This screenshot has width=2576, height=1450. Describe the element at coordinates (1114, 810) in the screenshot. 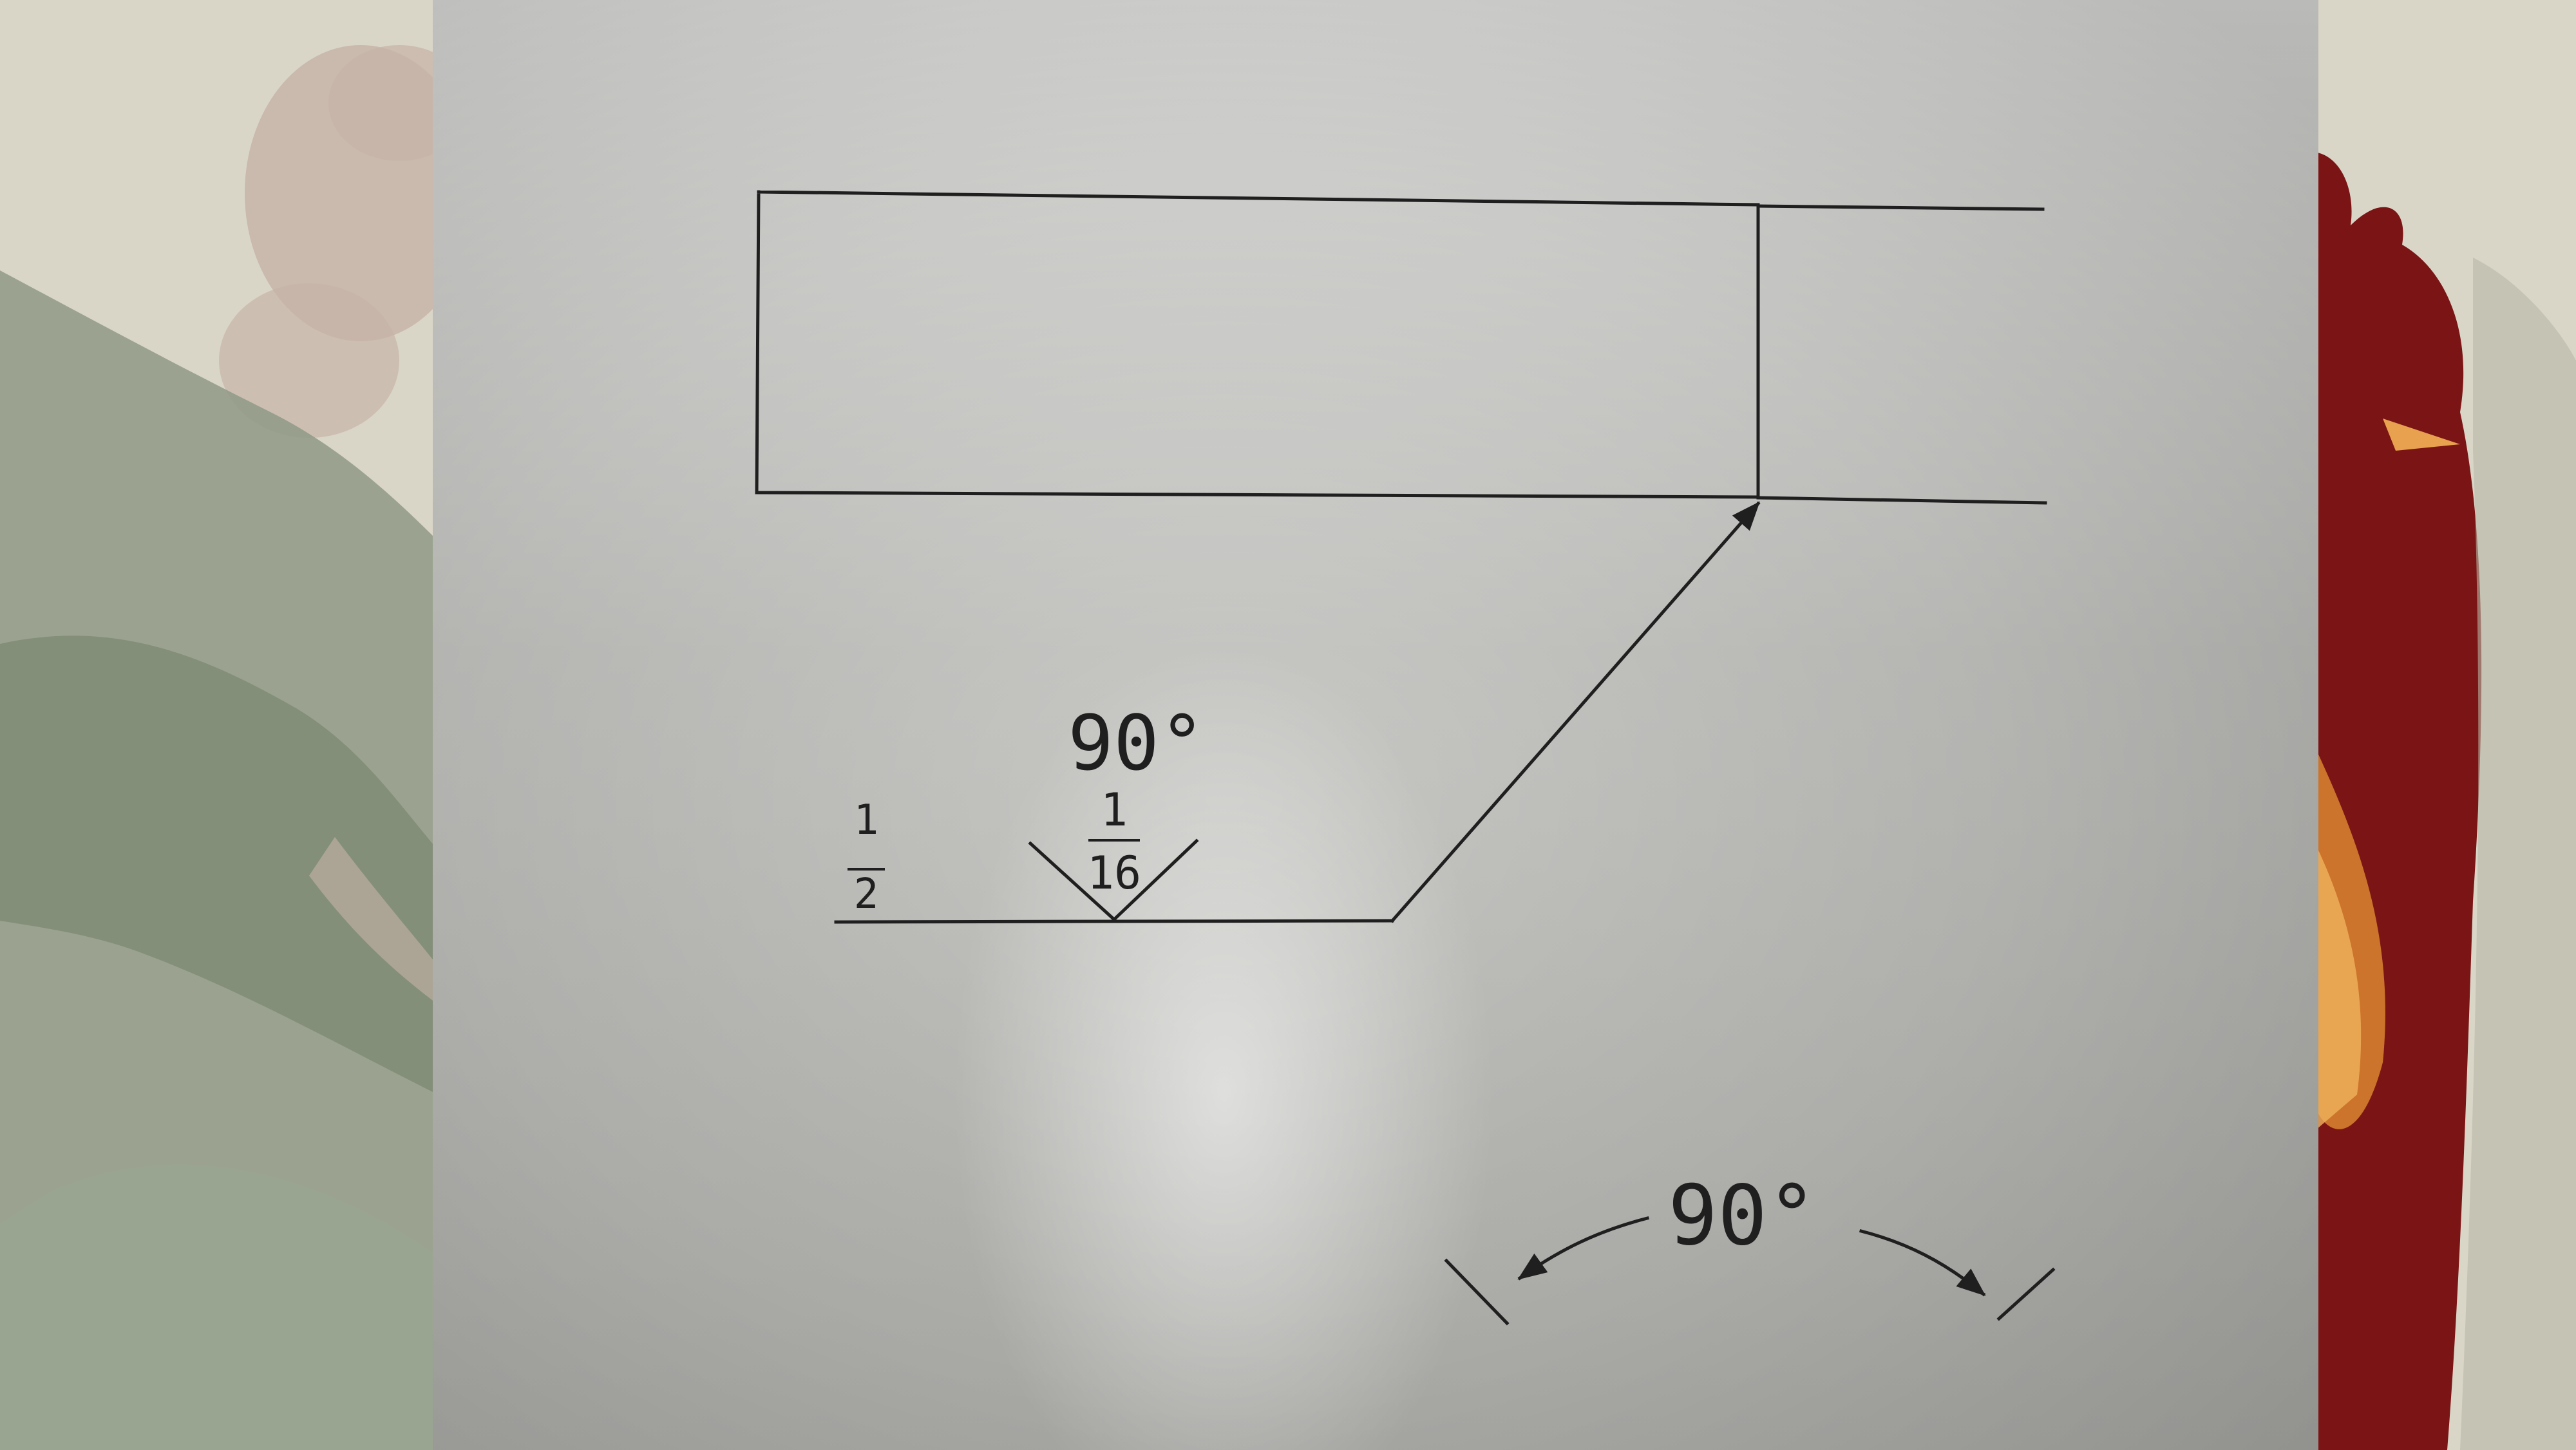

I see `root-opening-numerator: 1` at that location.